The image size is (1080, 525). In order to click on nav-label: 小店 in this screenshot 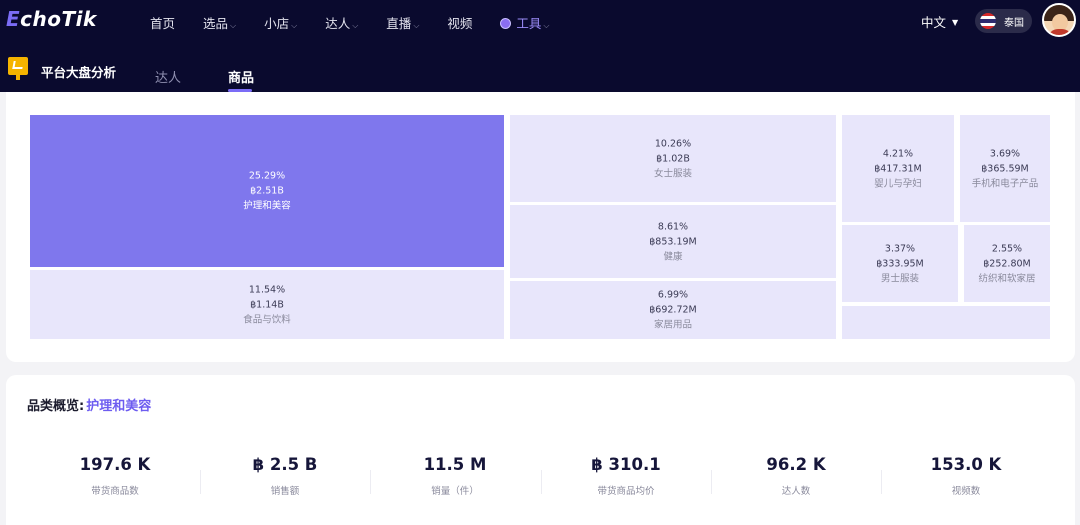, I will do `click(277, 23)`.